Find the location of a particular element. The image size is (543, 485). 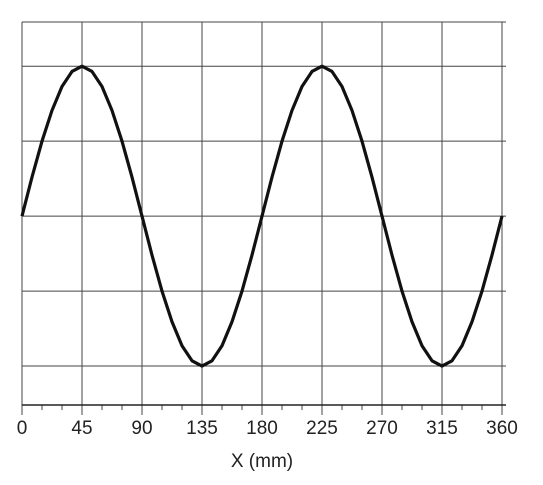

x-tick-label: 0 is located at coordinates (22, 428).